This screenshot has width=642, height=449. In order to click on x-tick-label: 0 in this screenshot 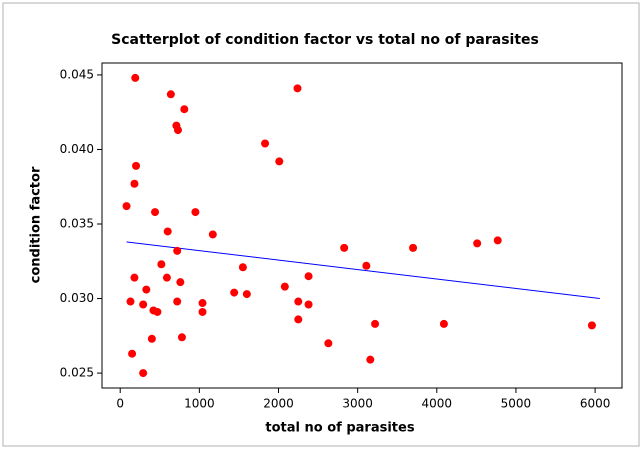, I will do `click(120, 404)`.